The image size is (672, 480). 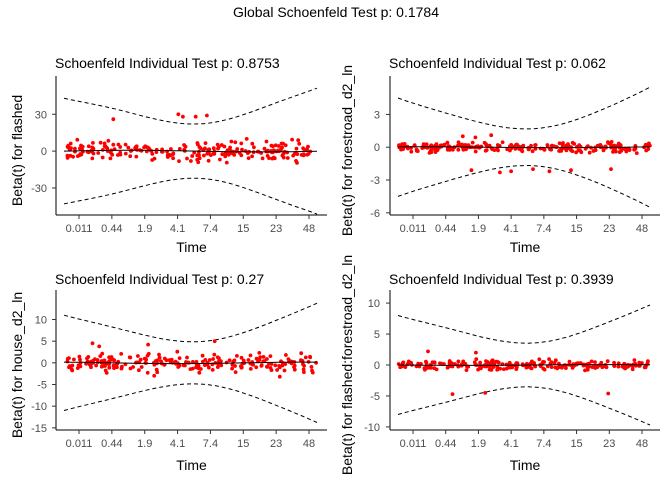 I want to click on y-tick-label: 10, so click(x=41, y=321).